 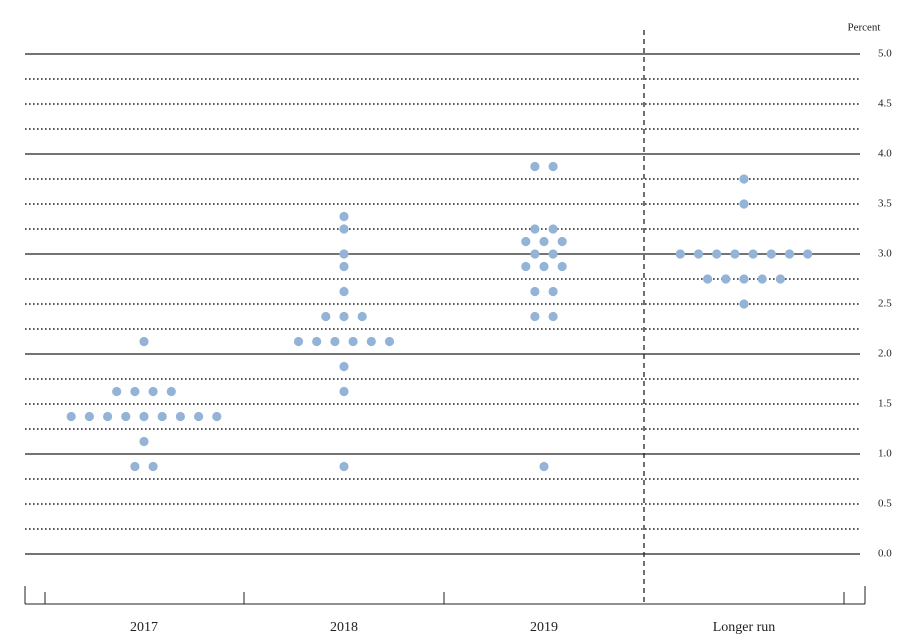 I want to click on y-tick-label: 0.0, so click(x=885, y=554).